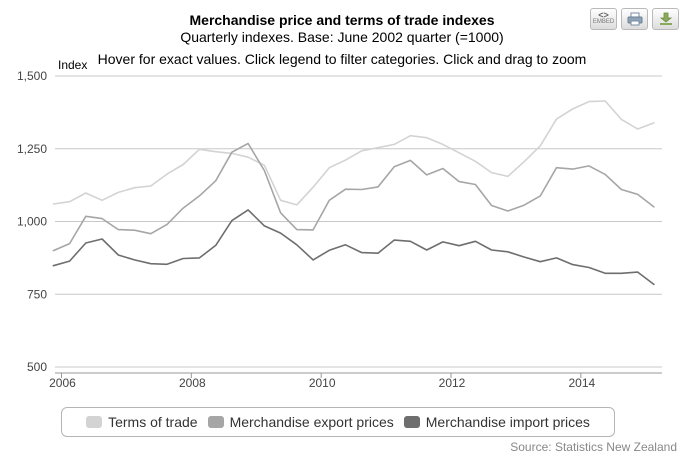 This screenshot has width=684, height=456. What do you see at coordinates (603, 22) in the screenshot?
I see `embed-label: EMBED` at bounding box center [603, 22].